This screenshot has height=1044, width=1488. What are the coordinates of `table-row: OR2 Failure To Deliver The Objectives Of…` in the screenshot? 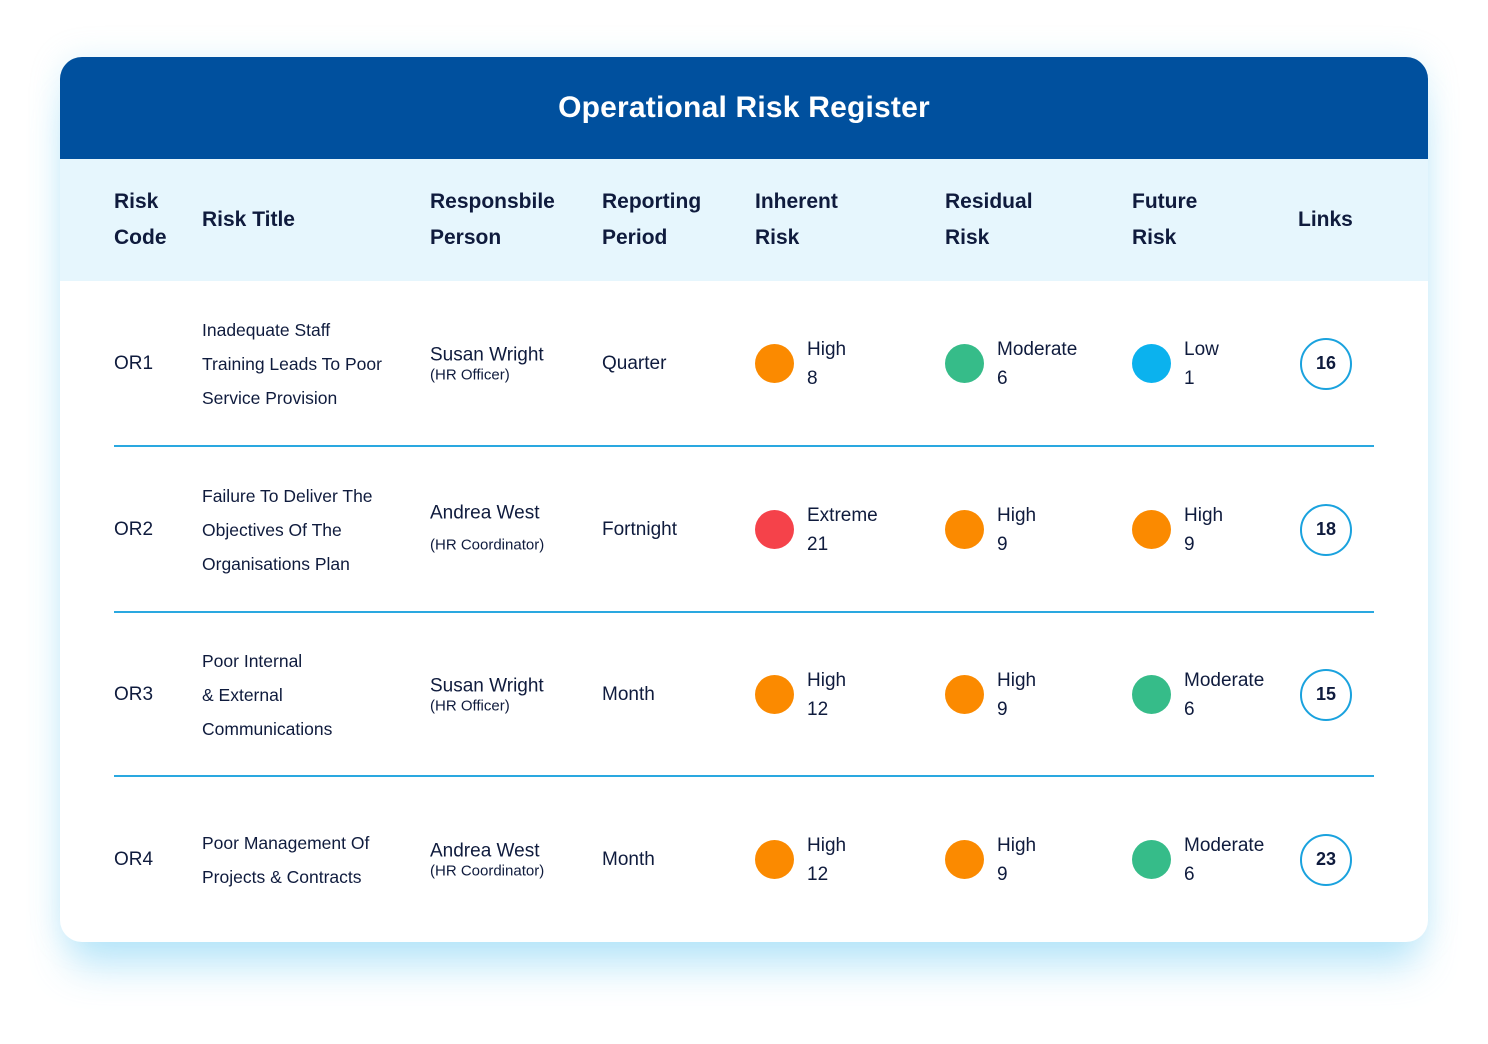 It's located at (744, 529).